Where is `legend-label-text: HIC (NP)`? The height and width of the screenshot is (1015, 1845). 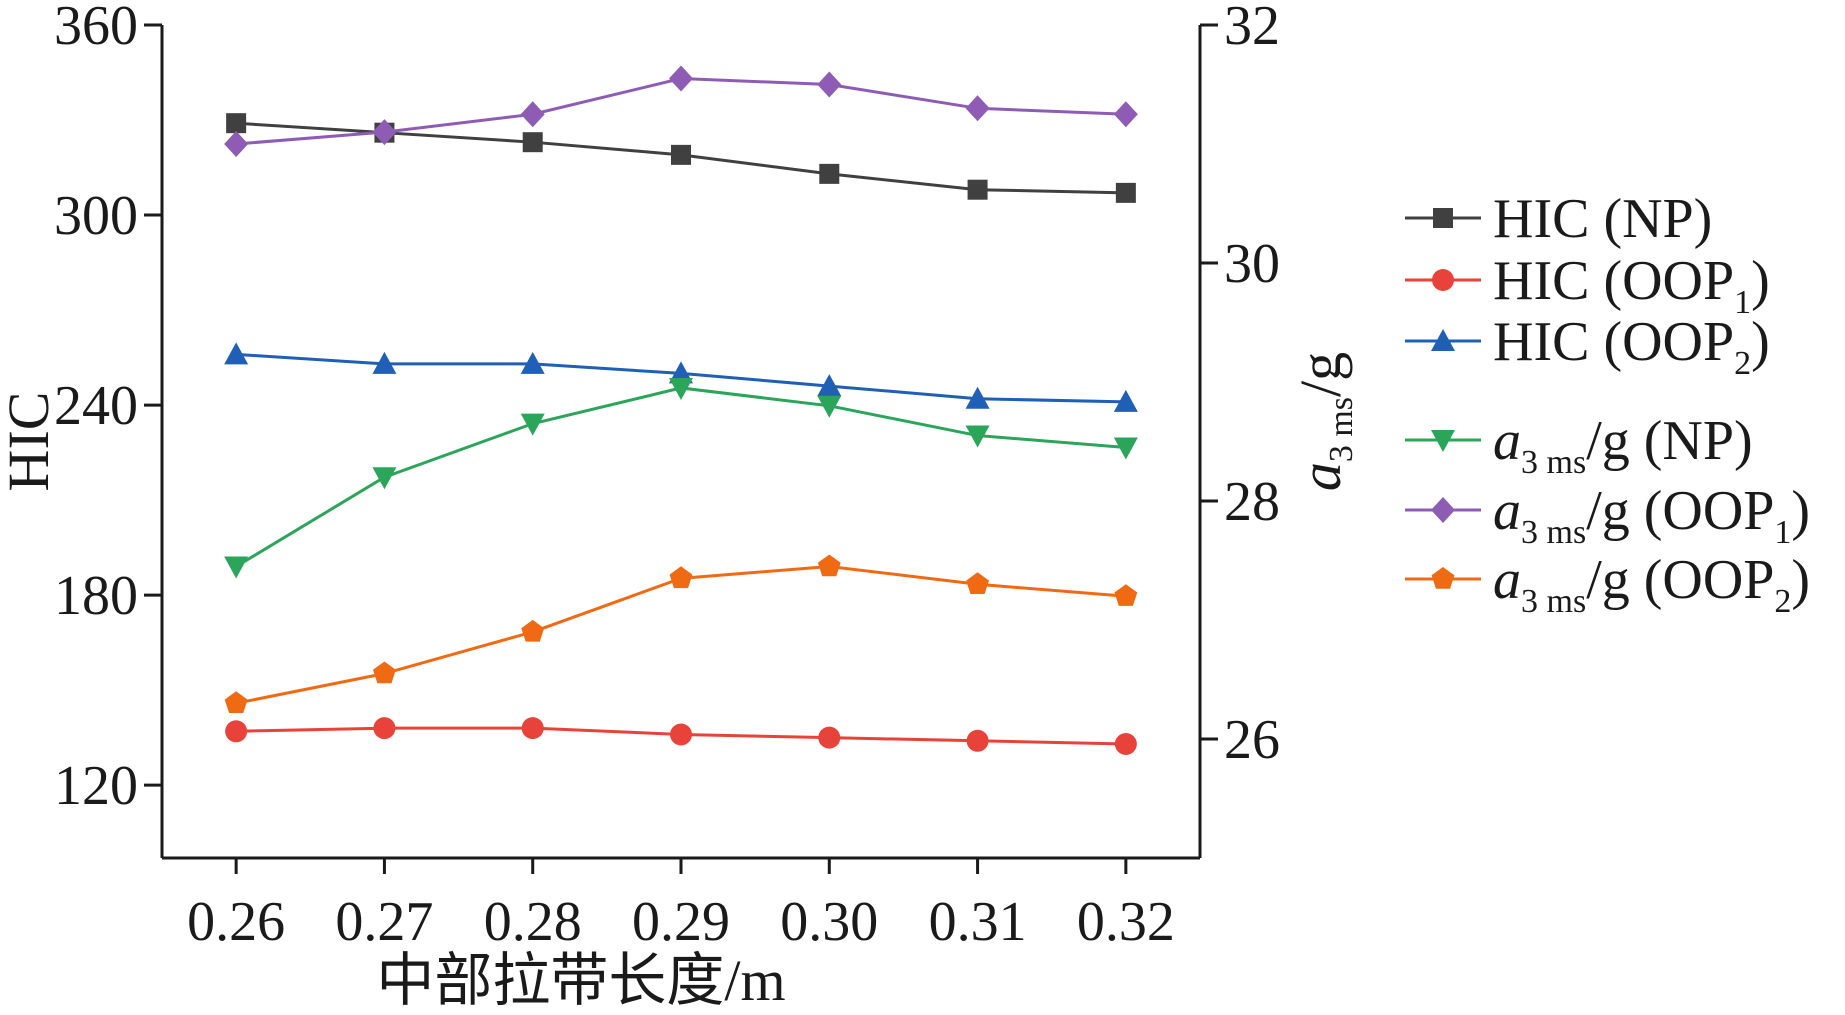
legend-label-text: HIC (NP) is located at coordinates (1602, 219).